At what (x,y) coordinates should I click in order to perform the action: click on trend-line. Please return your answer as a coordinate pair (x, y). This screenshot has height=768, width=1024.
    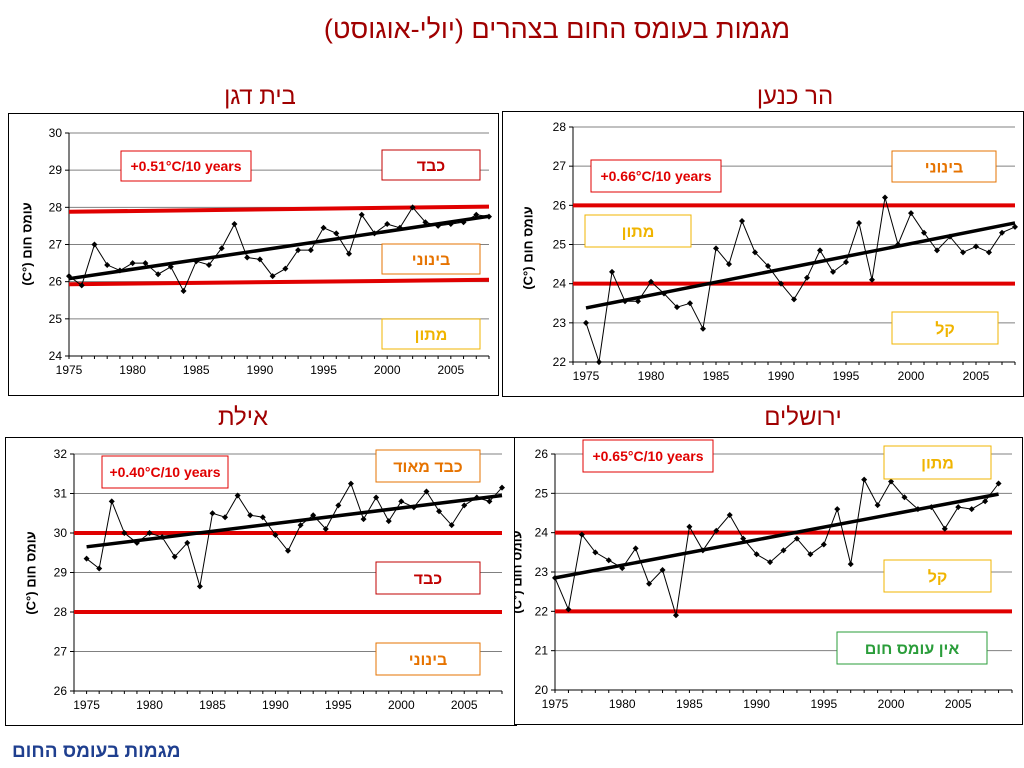
    Looking at the image, I should click on (776, 536).